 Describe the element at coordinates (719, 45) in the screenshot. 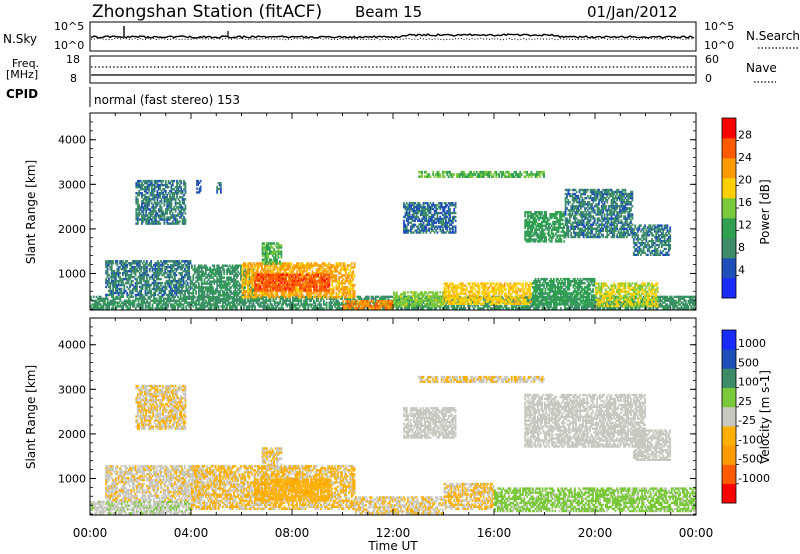

I see `noise-right-tick-bottom: 10^0` at that location.